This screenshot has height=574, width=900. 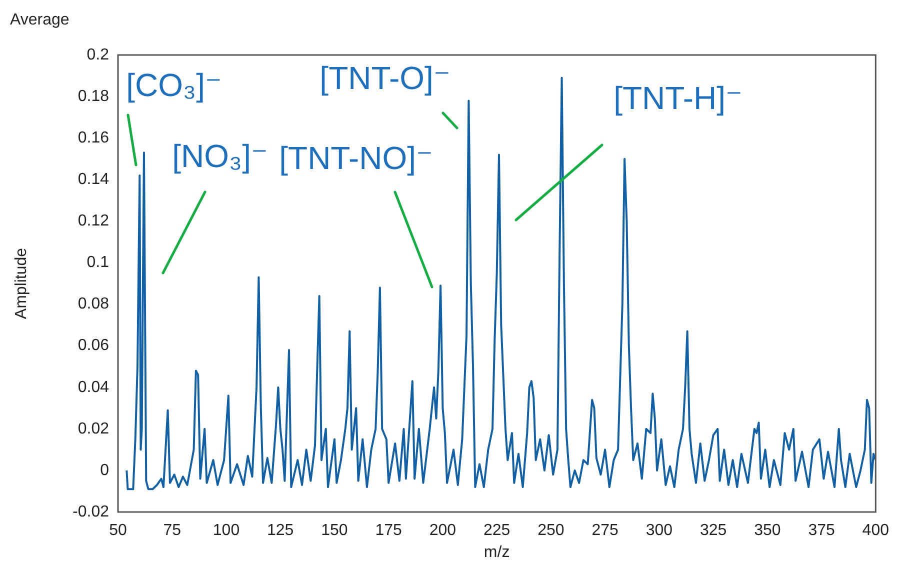 What do you see at coordinates (356, 158) in the screenshot?
I see `annotation: [TNT-NO]⁻` at bounding box center [356, 158].